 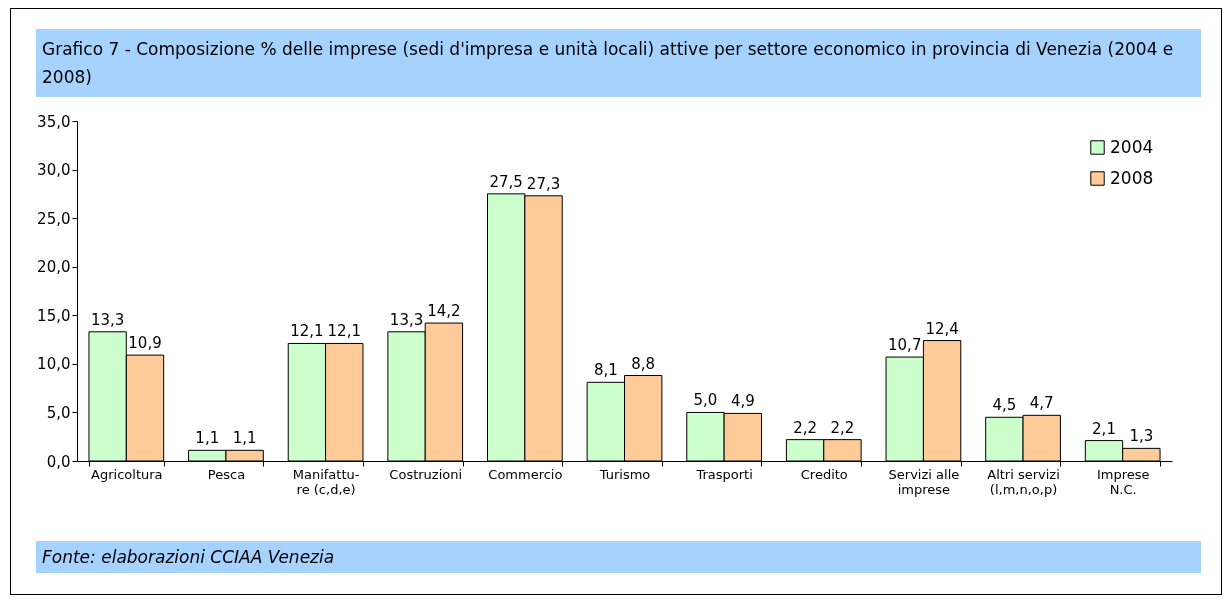 I want to click on y-tick-label: 10,0, so click(x=54, y=364).